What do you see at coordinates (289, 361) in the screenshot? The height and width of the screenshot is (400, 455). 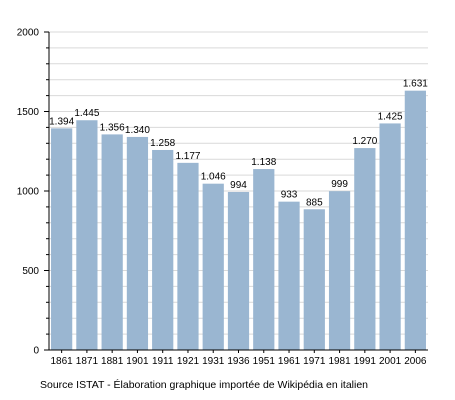 I see `x-tick-label-1961: 1961` at bounding box center [289, 361].